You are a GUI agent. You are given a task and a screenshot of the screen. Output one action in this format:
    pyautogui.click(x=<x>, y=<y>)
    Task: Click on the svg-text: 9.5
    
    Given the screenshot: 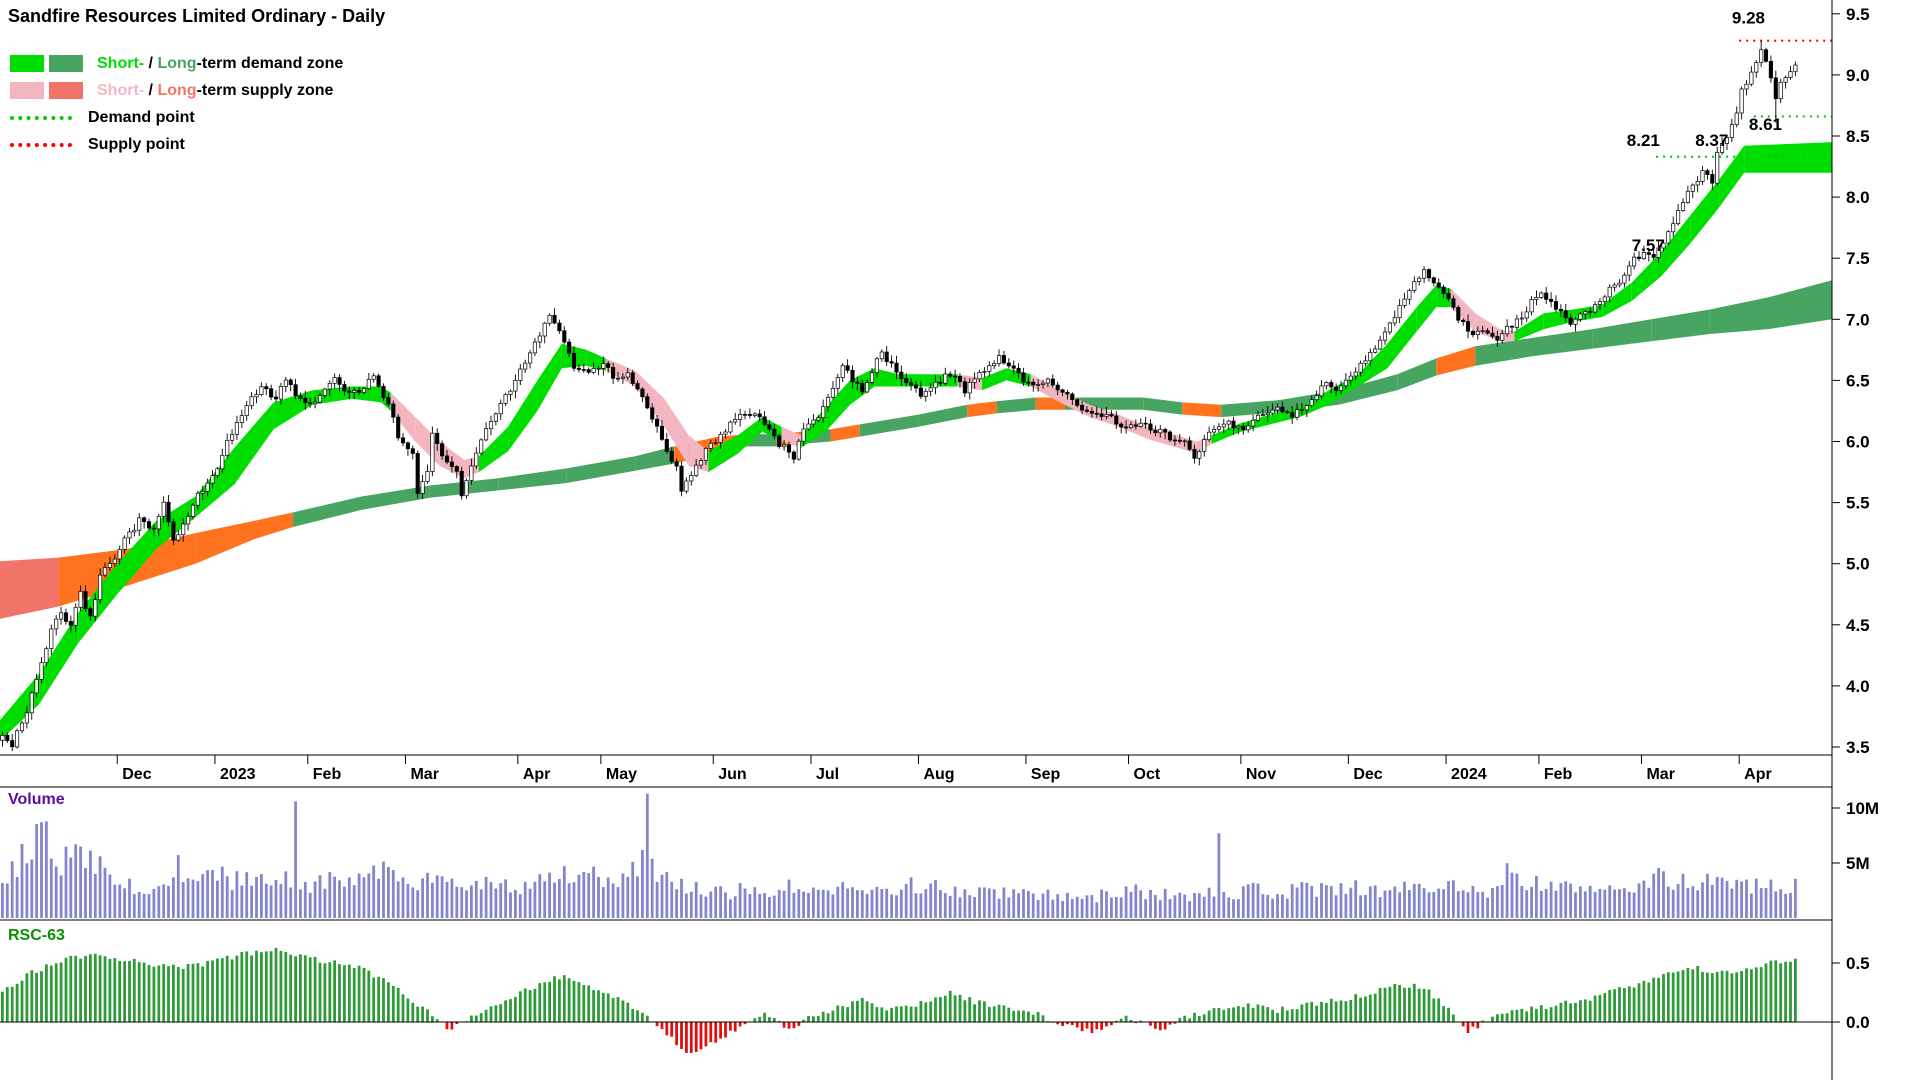 What is the action you would take?
    pyautogui.click(x=1858, y=14)
    